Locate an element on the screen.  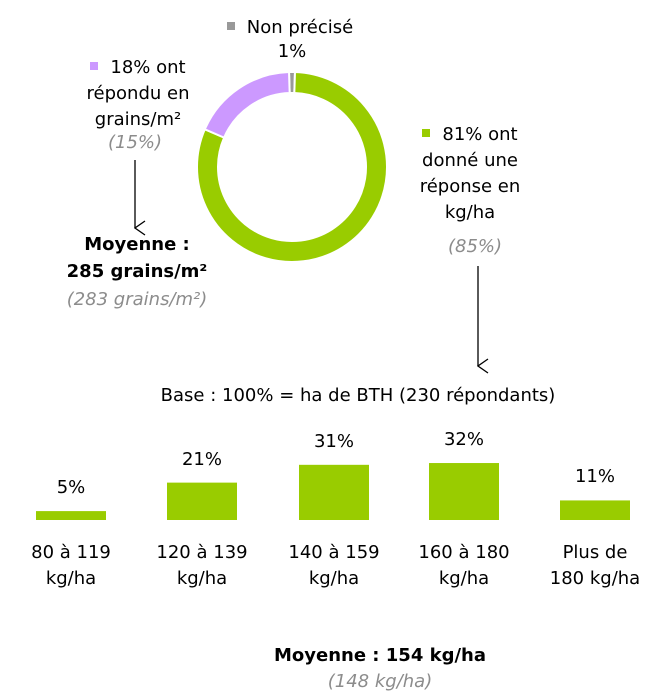
mean-value: Moyenne : 154 kg/ha is located at coordinates (380, 655).